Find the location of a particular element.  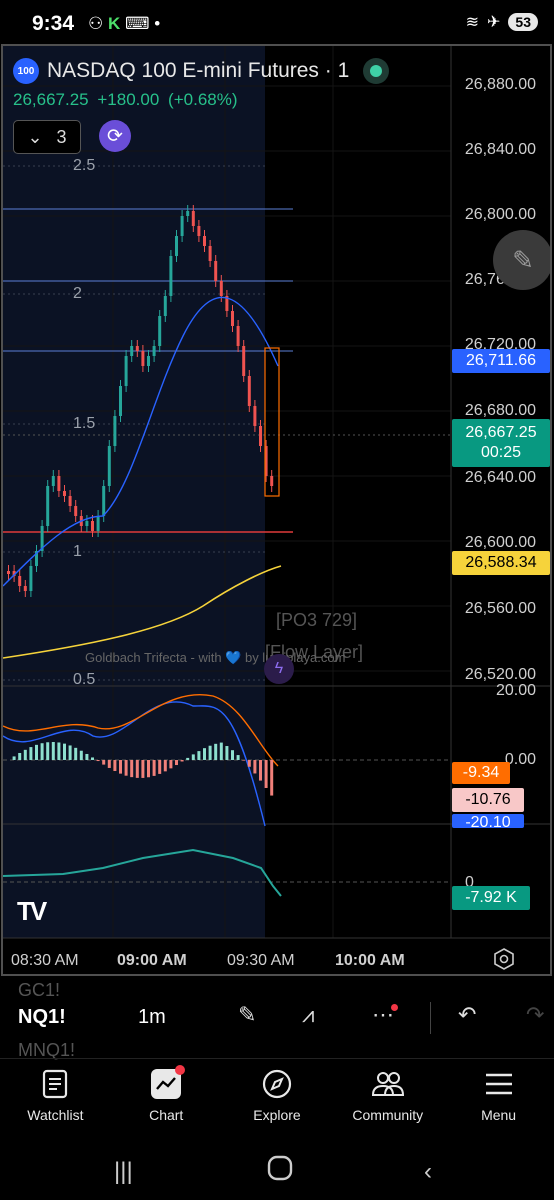

wifi-icon: ≋ is located at coordinates (472, 22).